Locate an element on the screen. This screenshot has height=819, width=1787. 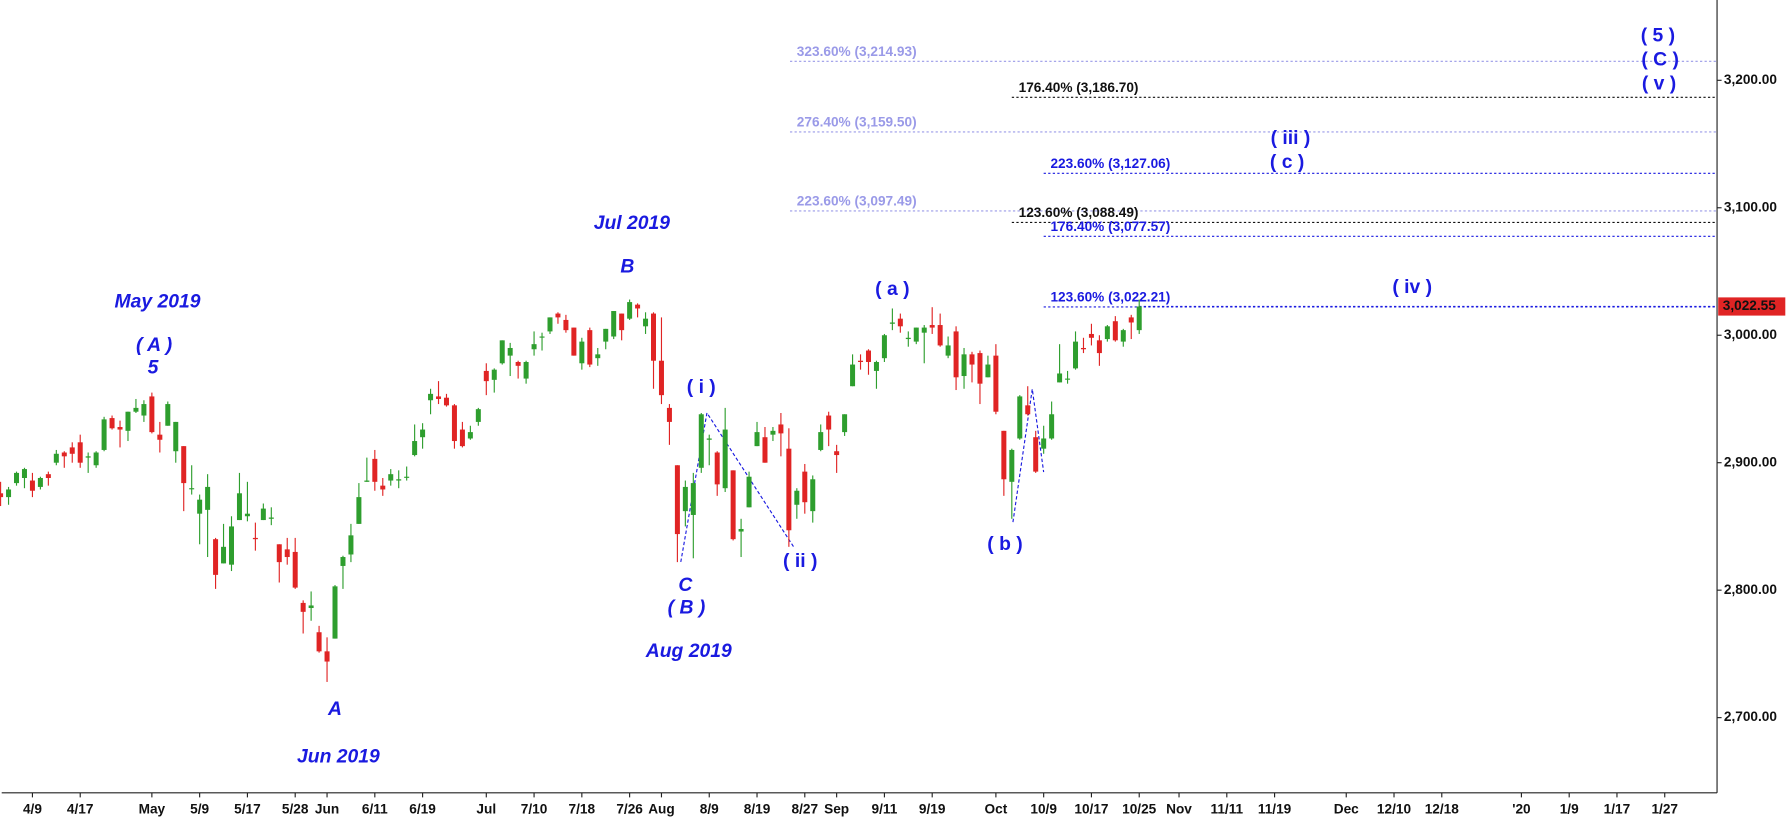
fib-level-label: 223.60% (3,097.49) is located at coordinates (857, 200).